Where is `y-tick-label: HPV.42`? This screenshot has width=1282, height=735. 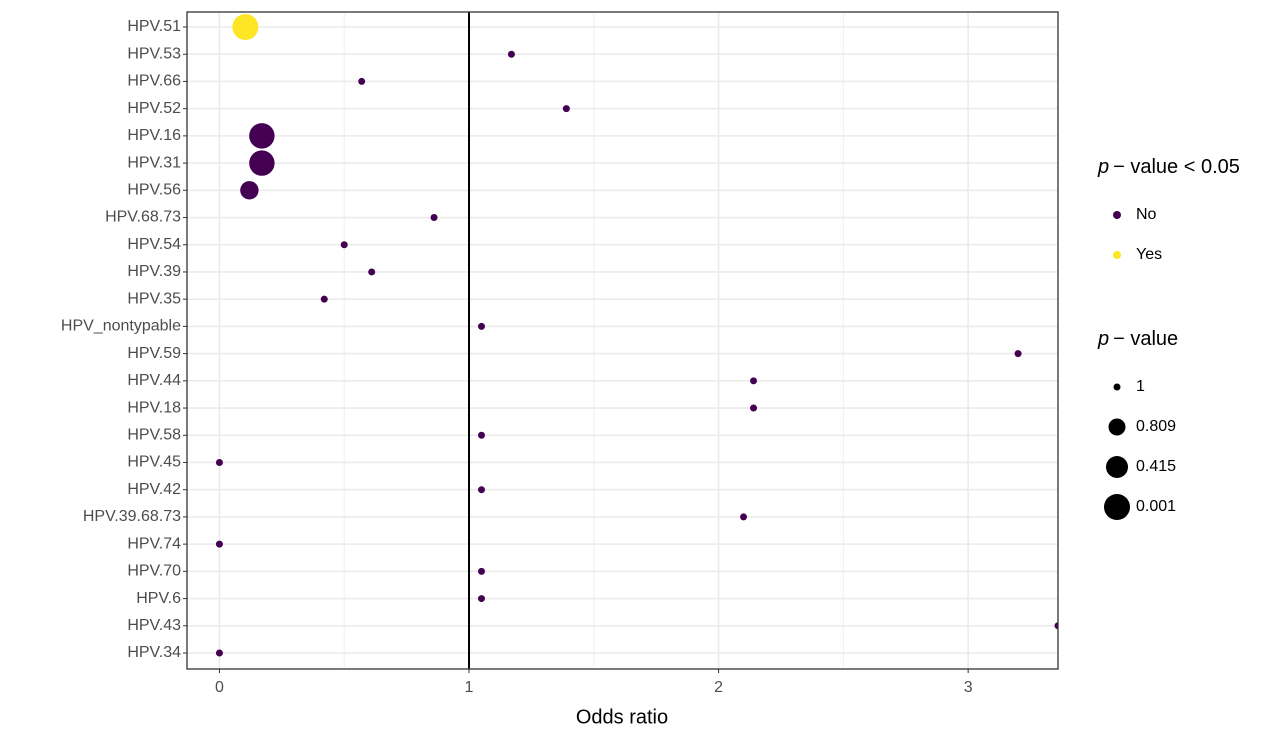
y-tick-label: HPV.42 is located at coordinates (154, 489).